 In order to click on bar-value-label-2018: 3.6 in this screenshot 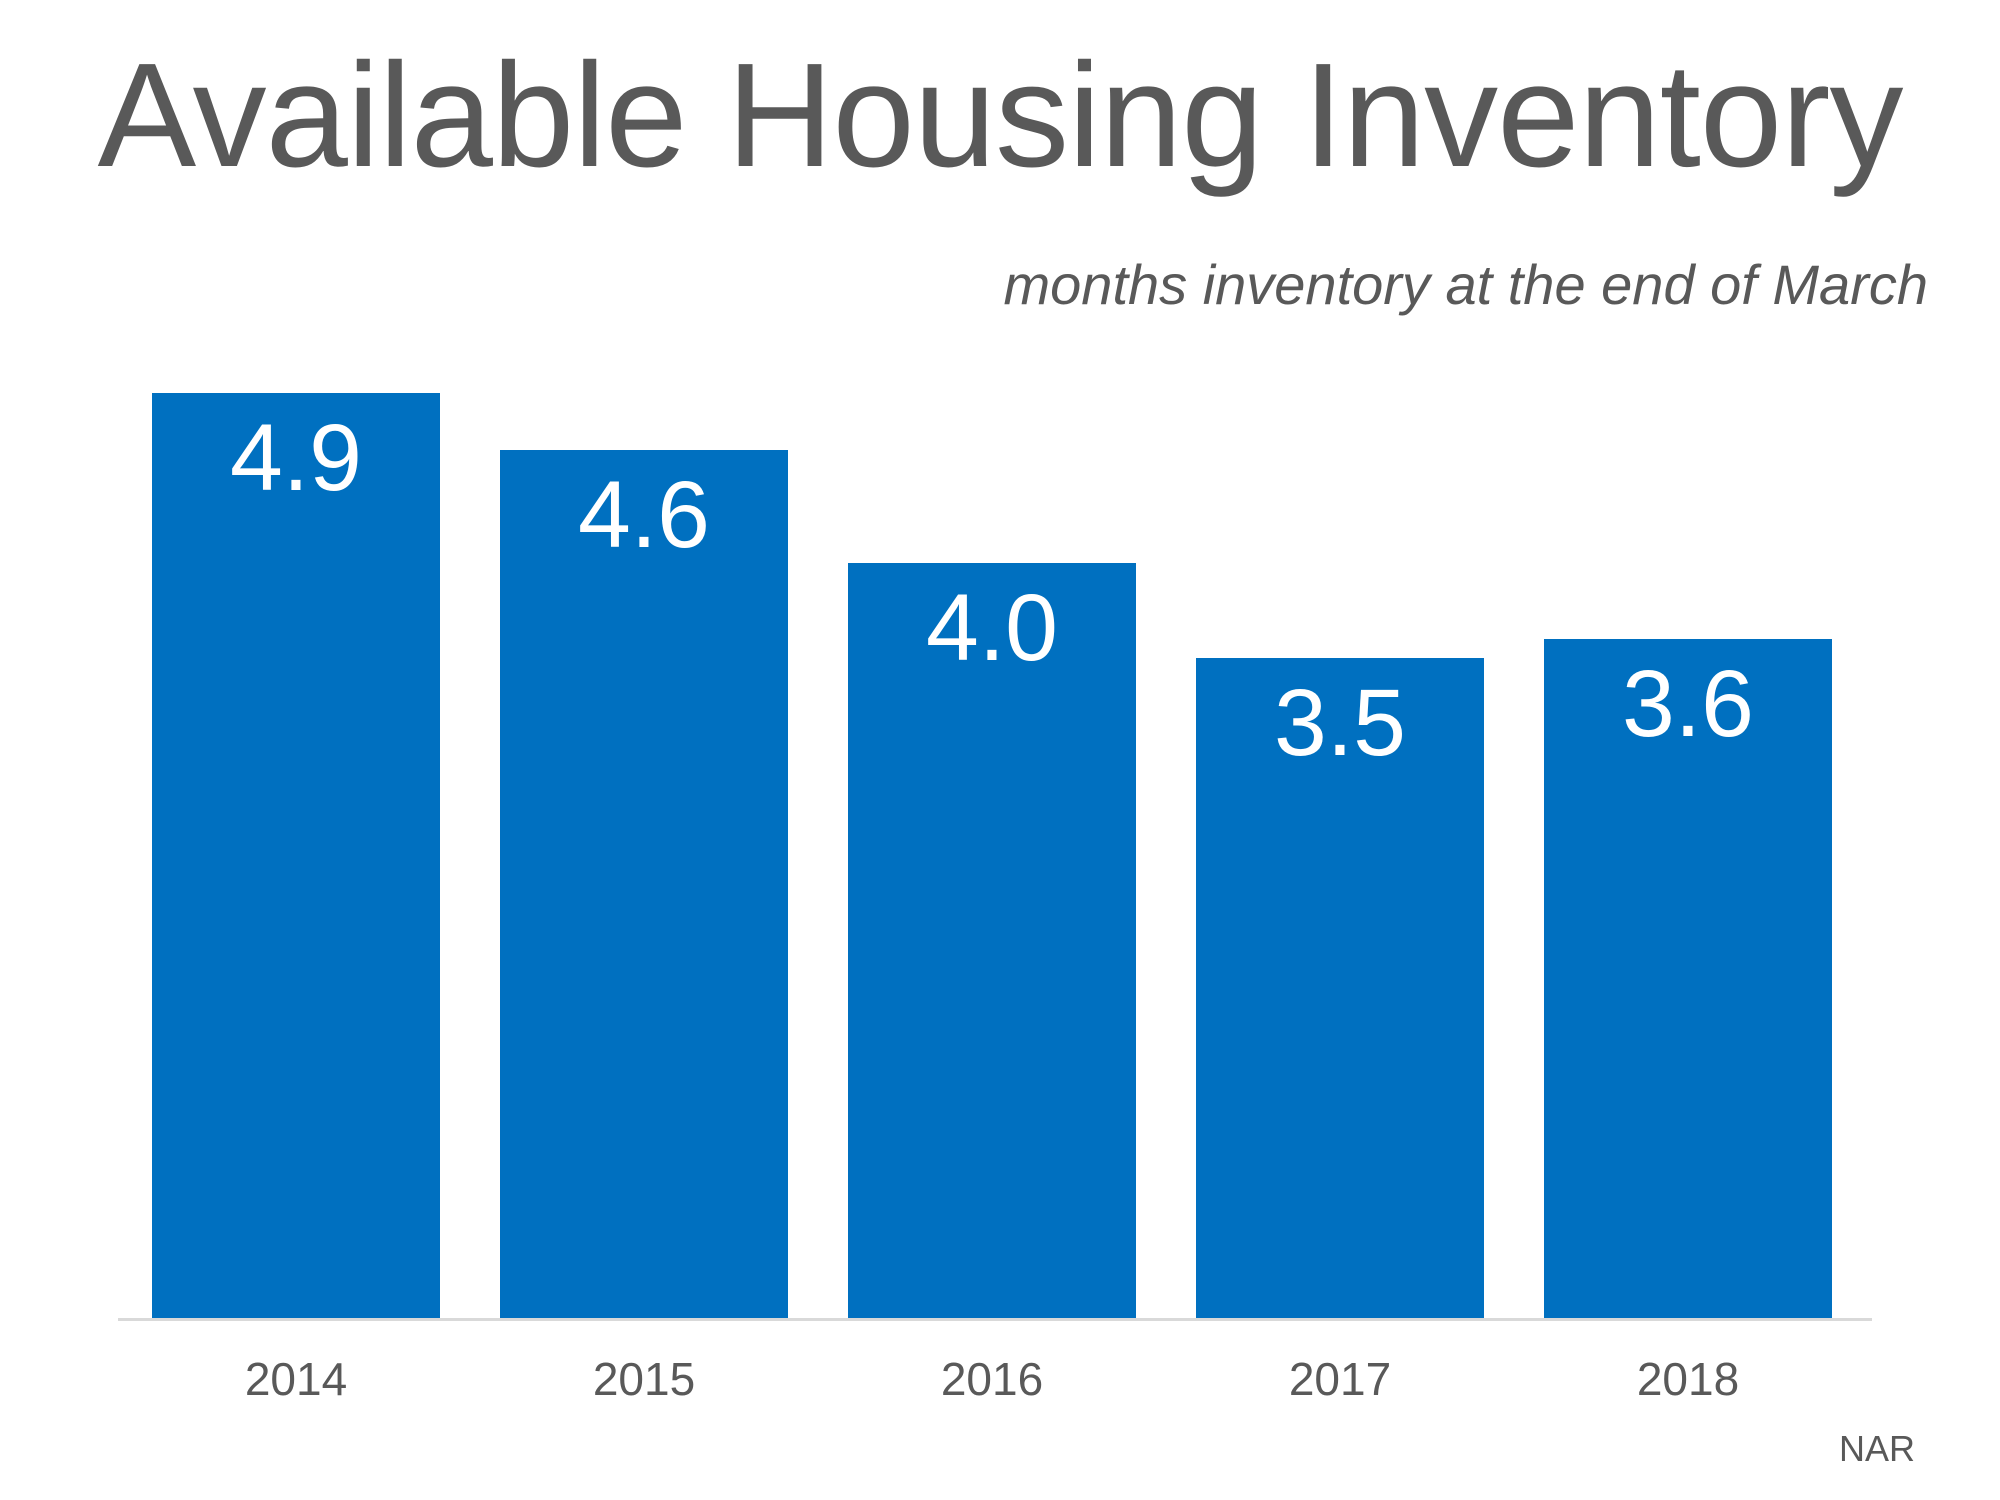, I will do `click(1688, 704)`.